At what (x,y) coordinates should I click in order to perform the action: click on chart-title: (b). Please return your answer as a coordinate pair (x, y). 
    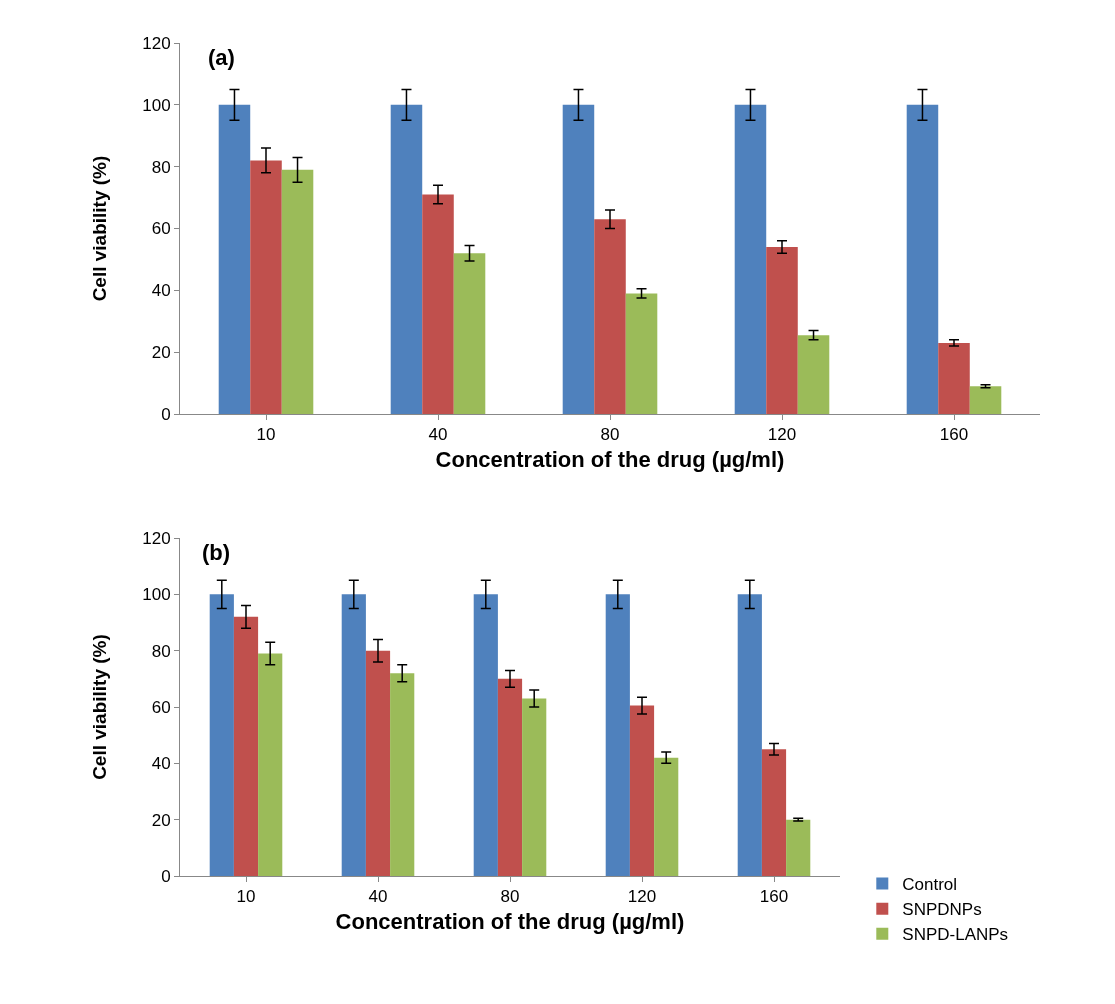
    Looking at the image, I should click on (216, 552).